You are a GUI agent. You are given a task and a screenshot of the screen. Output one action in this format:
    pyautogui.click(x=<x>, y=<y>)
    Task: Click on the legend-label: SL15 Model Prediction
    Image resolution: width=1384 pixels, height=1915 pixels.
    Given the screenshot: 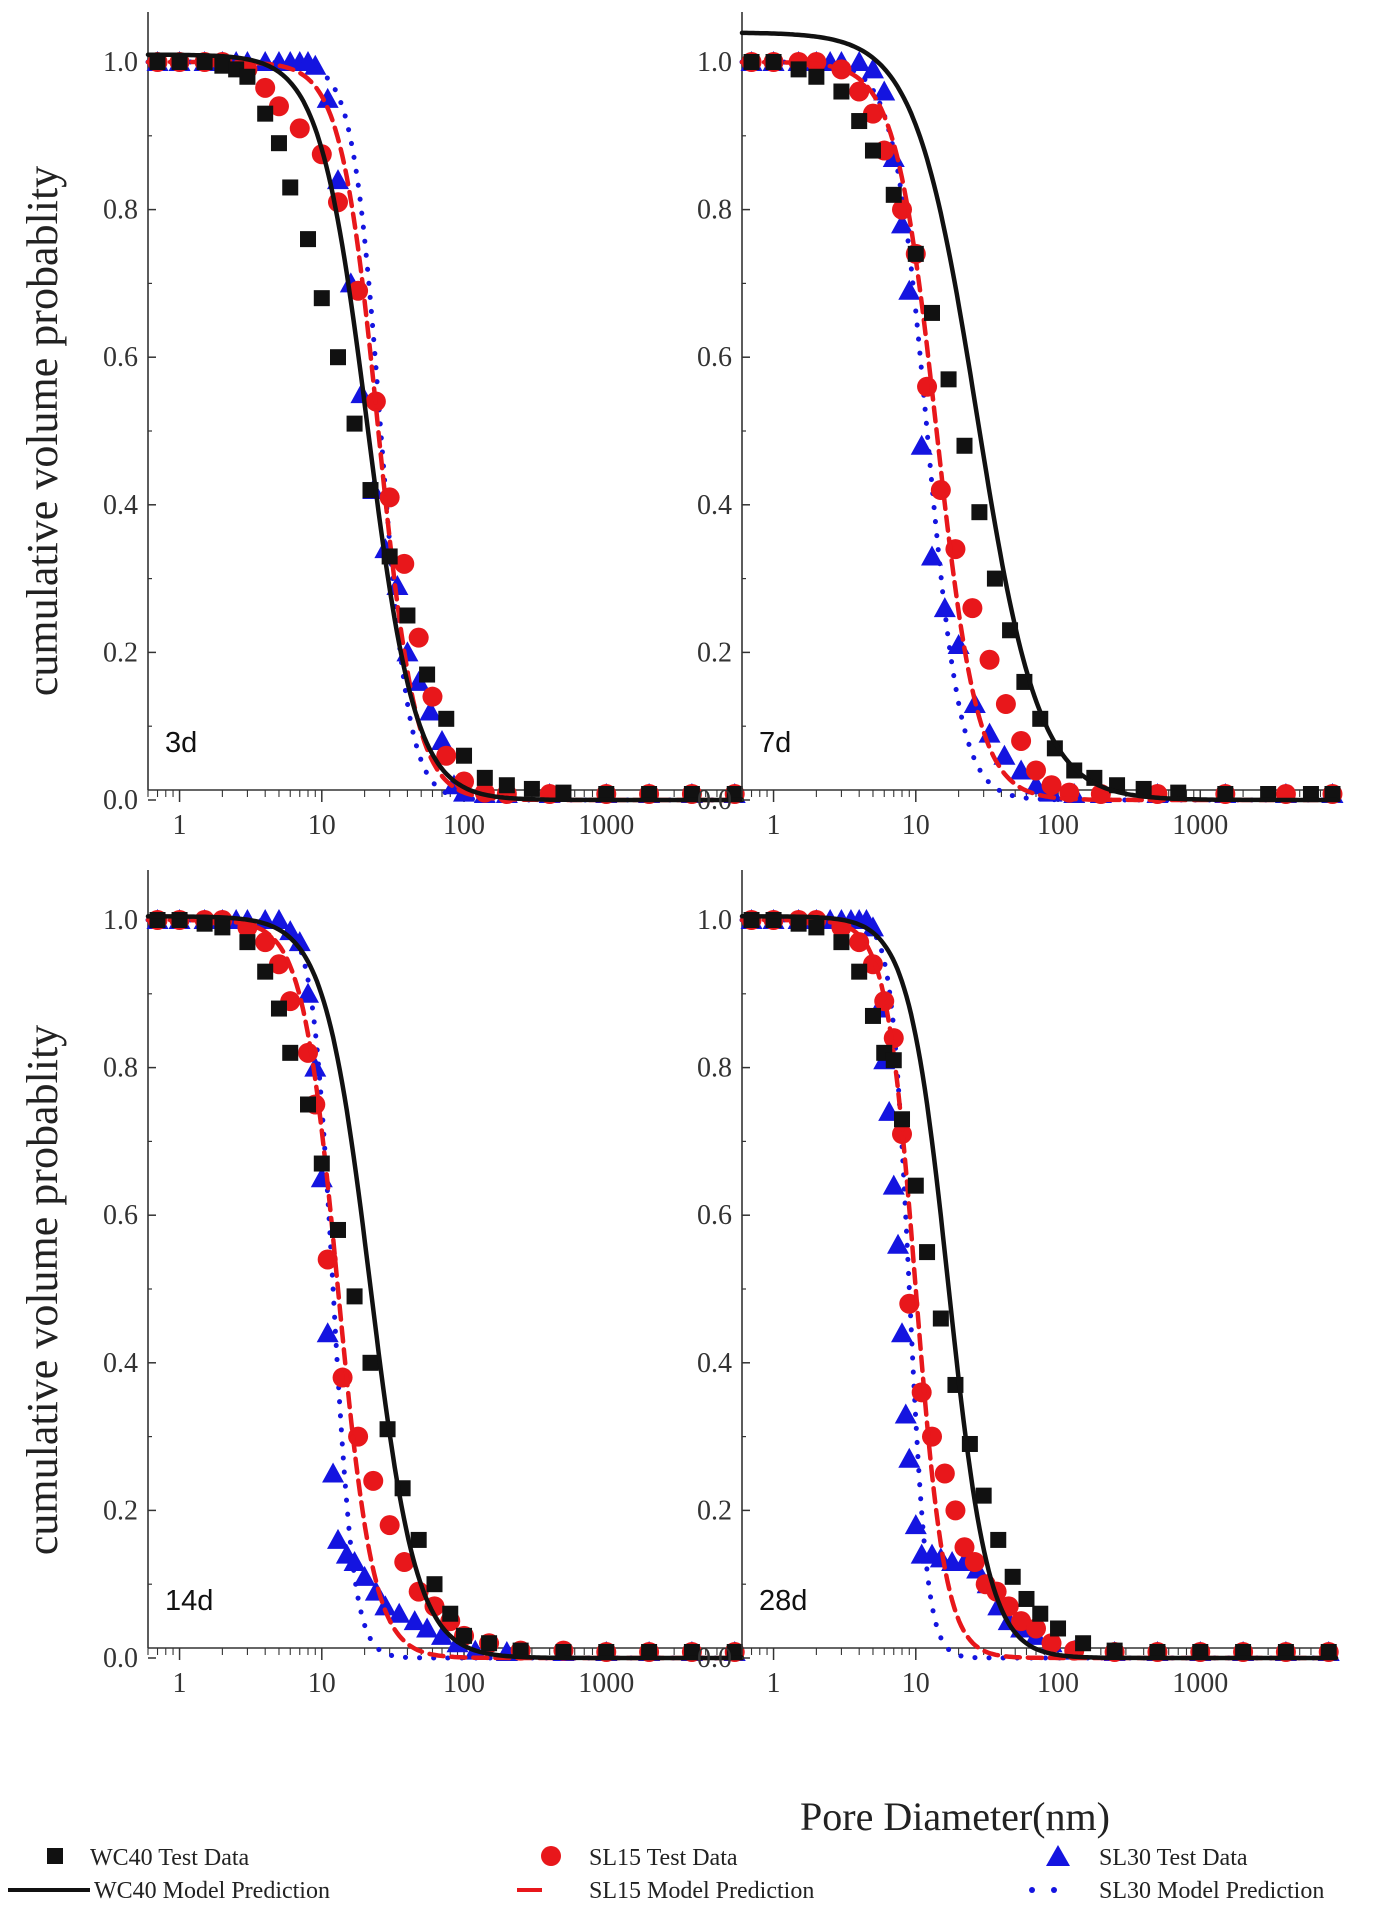 What is the action you would take?
    pyautogui.click(x=701, y=1891)
    